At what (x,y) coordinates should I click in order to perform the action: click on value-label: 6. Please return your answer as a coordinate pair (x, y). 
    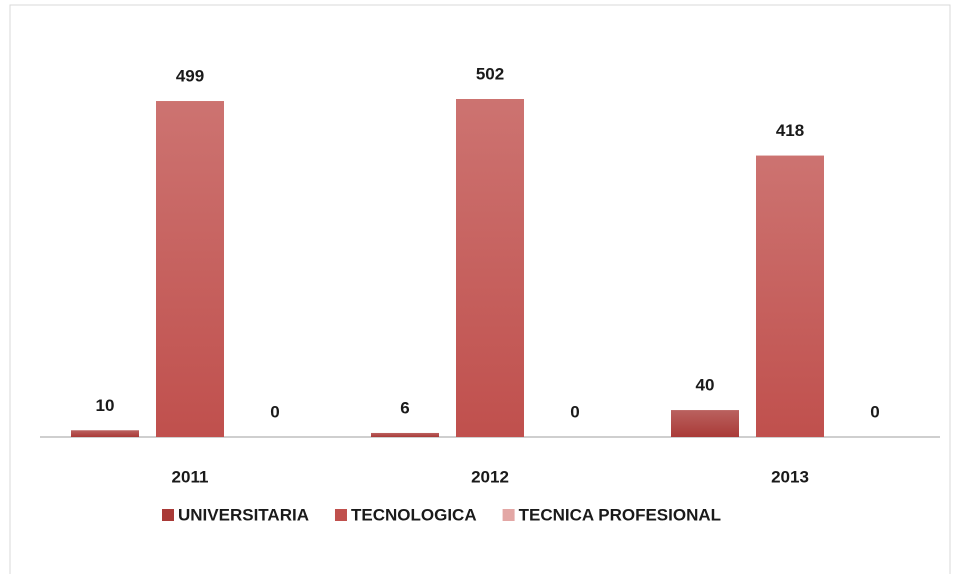
    Looking at the image, I should click on (404, 407).